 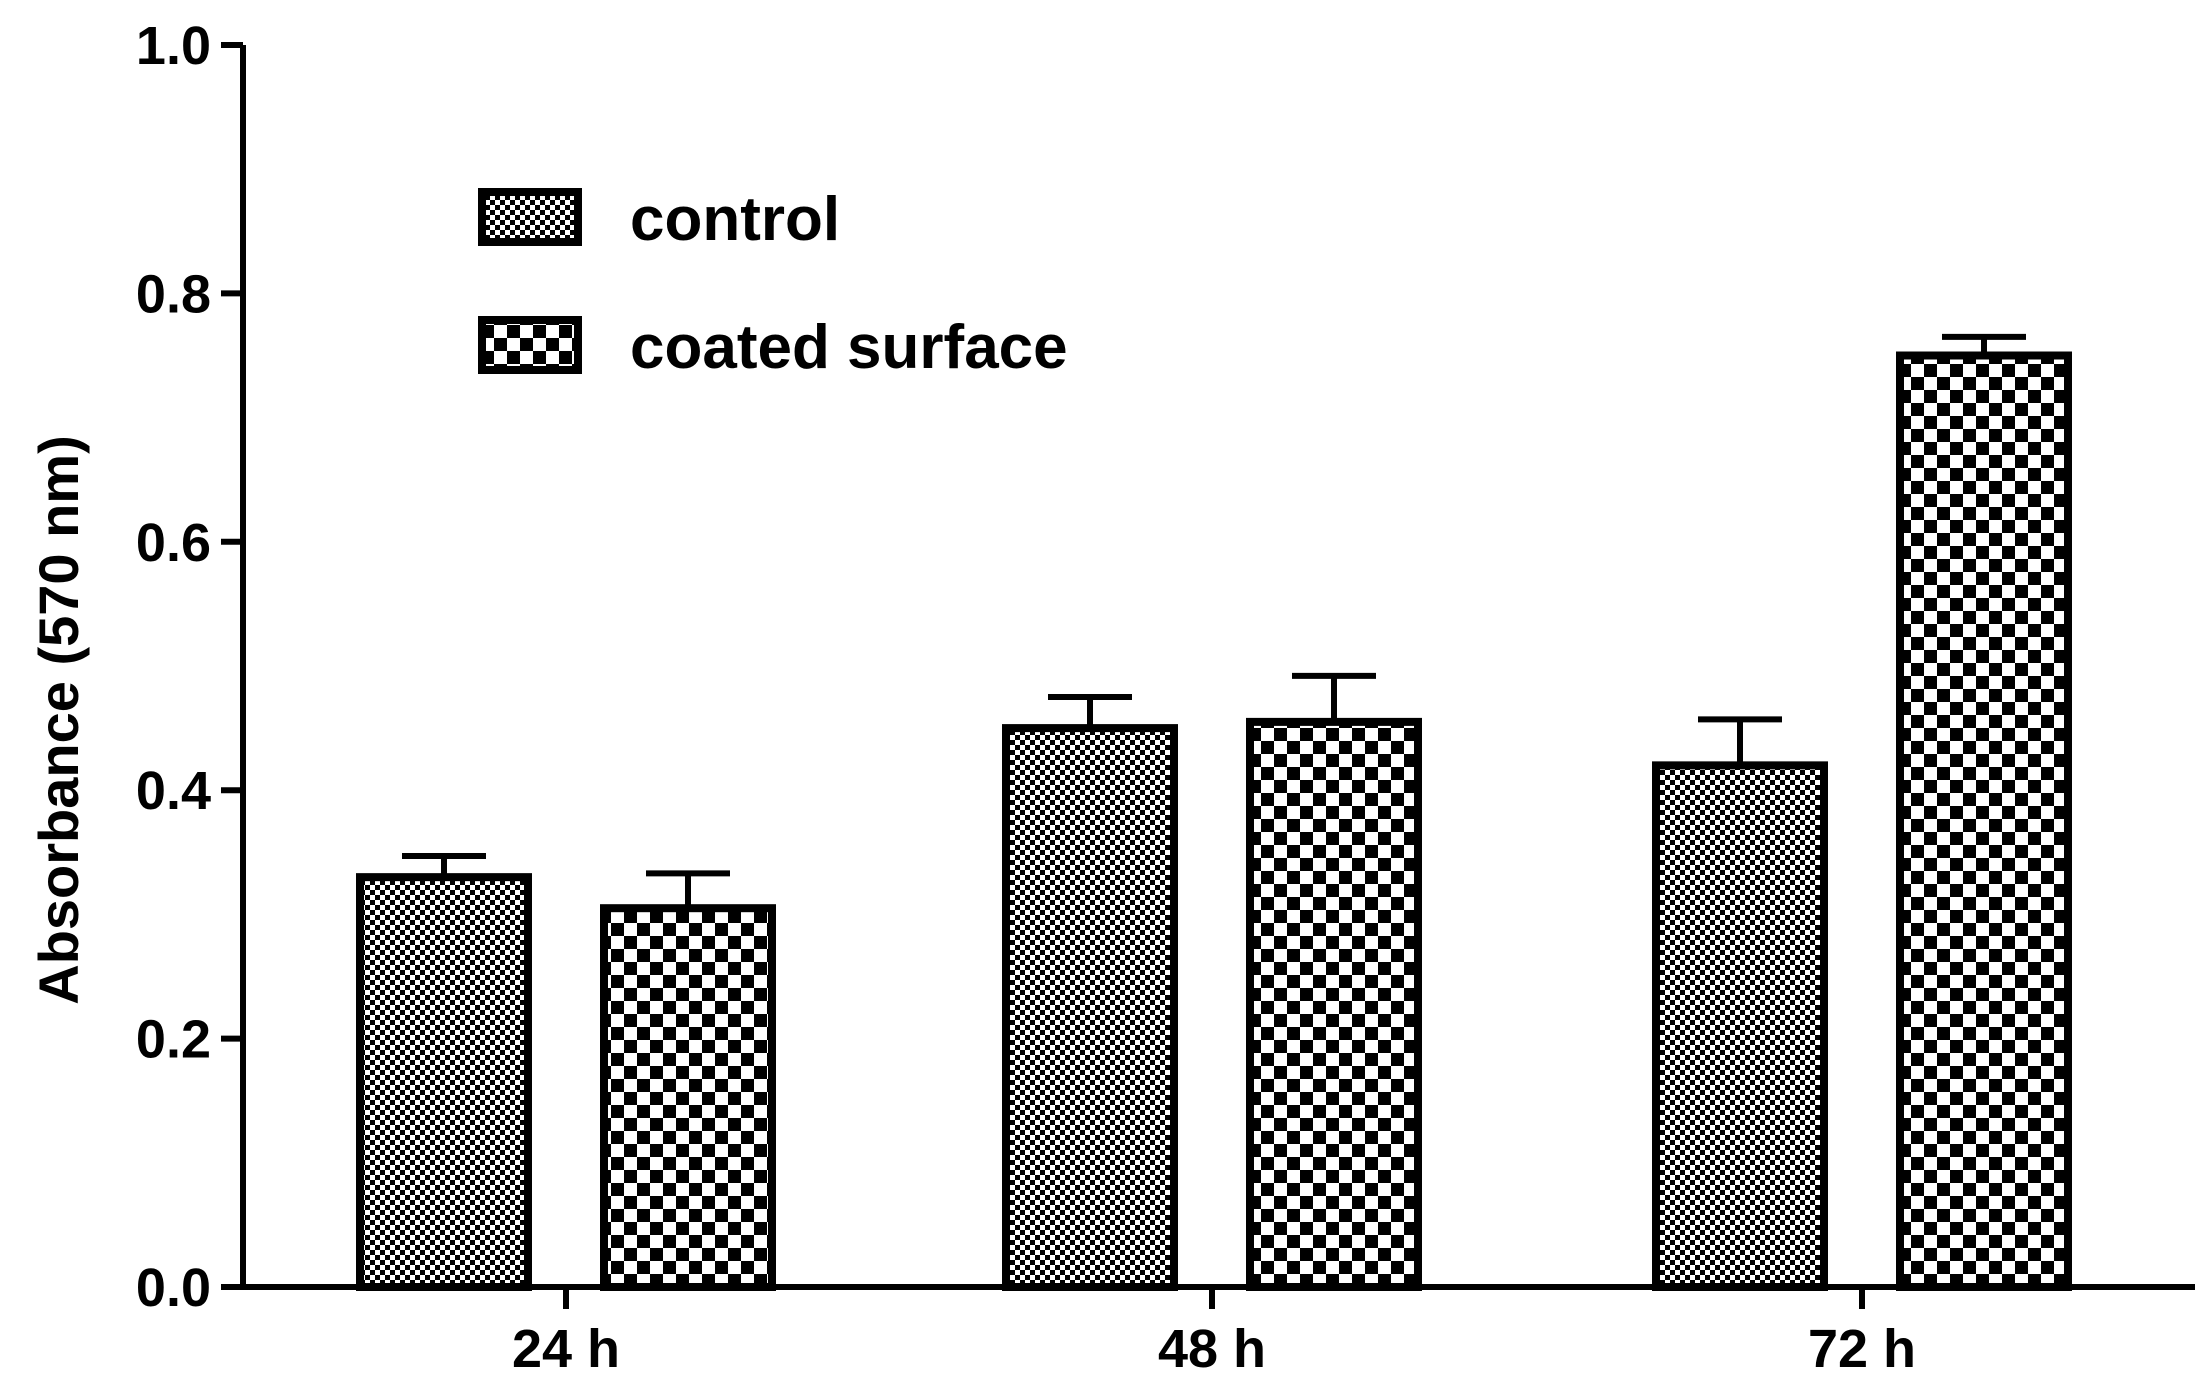 What do you see at coordinates (1090, 1007) in the screenshot?
I see `bar-control-48h` at bounding box center [1090, 1007].